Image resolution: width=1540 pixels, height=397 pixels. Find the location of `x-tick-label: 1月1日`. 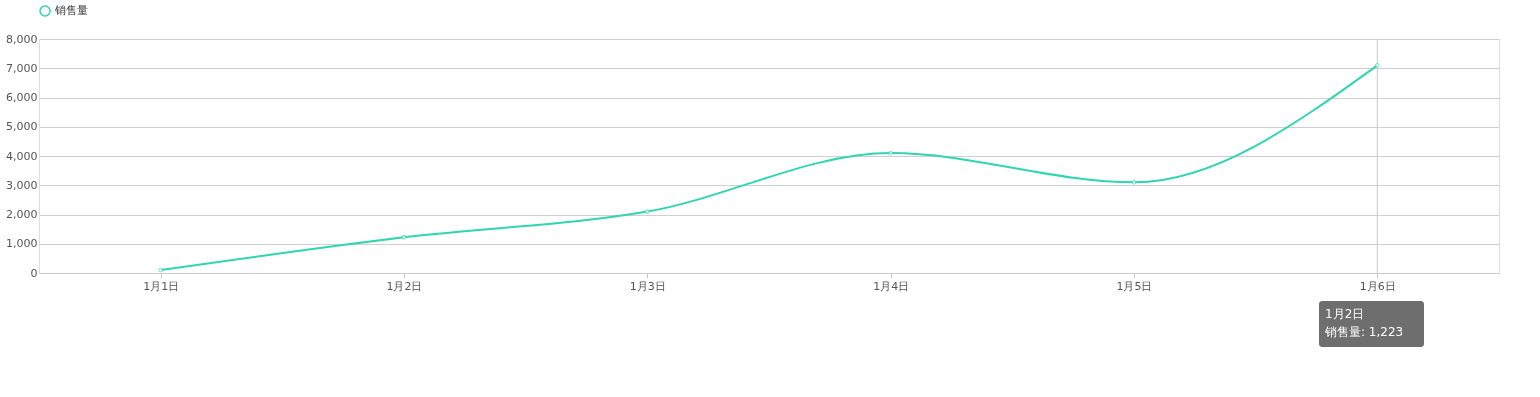

x-tick-label: 1月1日 is located at coordinates (161, 286).